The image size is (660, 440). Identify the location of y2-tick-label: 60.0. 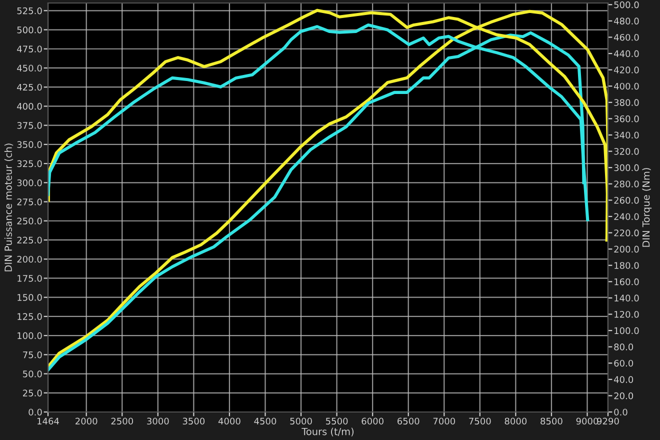
(624, 363).